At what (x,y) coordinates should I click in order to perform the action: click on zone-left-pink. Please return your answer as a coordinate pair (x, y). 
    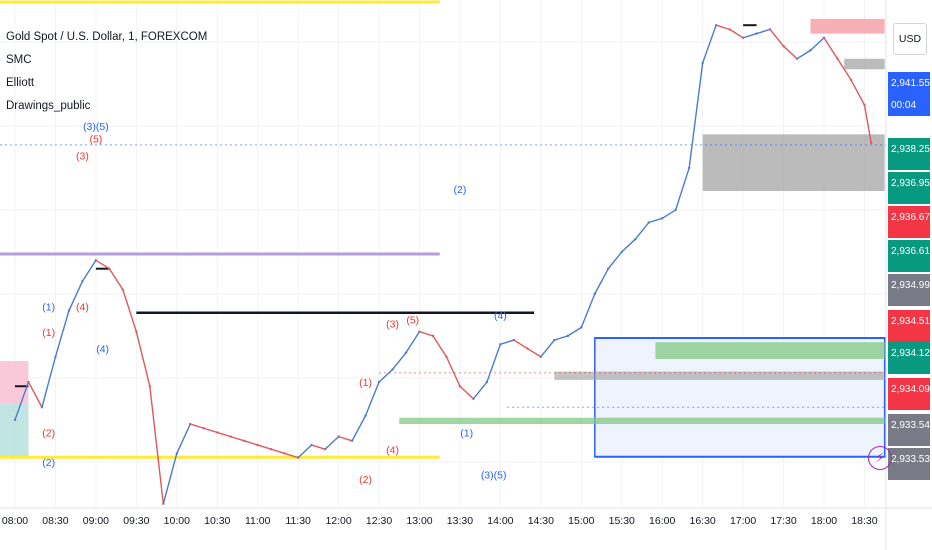
    Looking at the image, I should click on (14, 382).